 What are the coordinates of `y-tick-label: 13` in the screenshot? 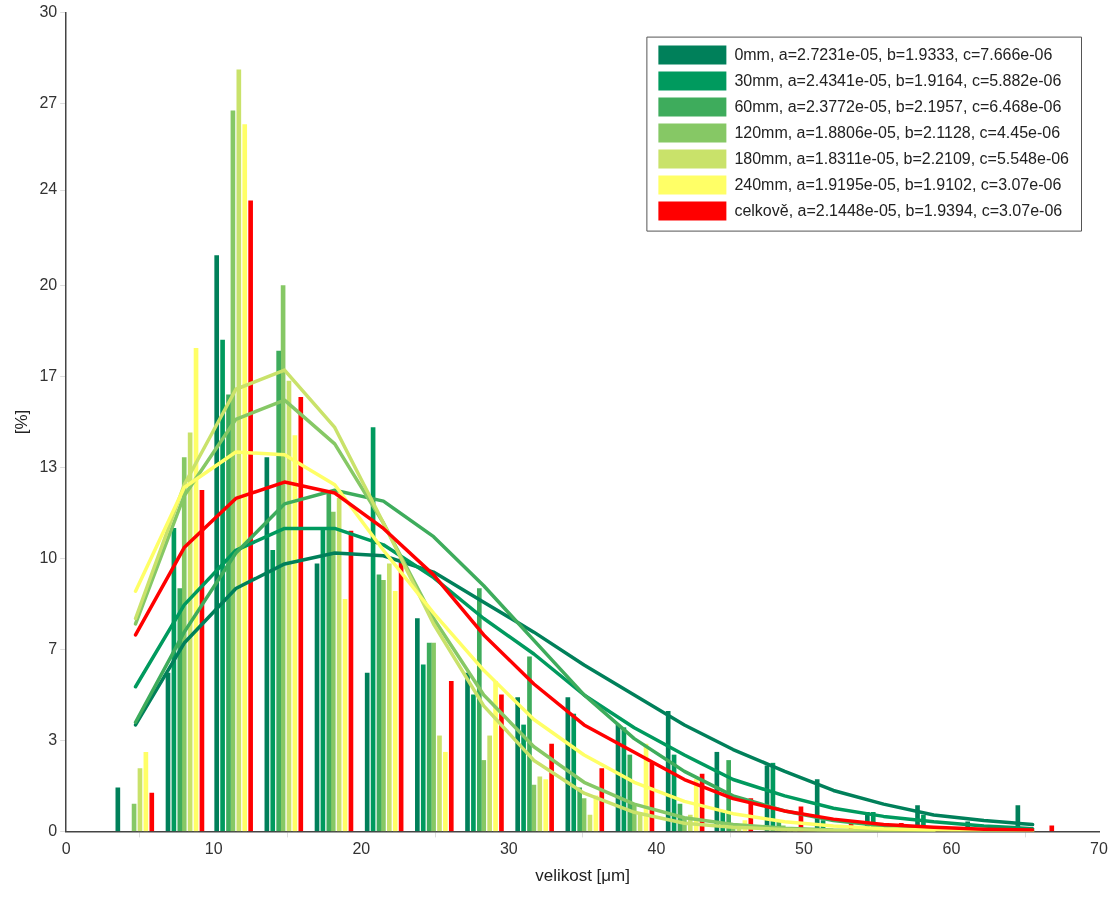 It's located at (48, 466).